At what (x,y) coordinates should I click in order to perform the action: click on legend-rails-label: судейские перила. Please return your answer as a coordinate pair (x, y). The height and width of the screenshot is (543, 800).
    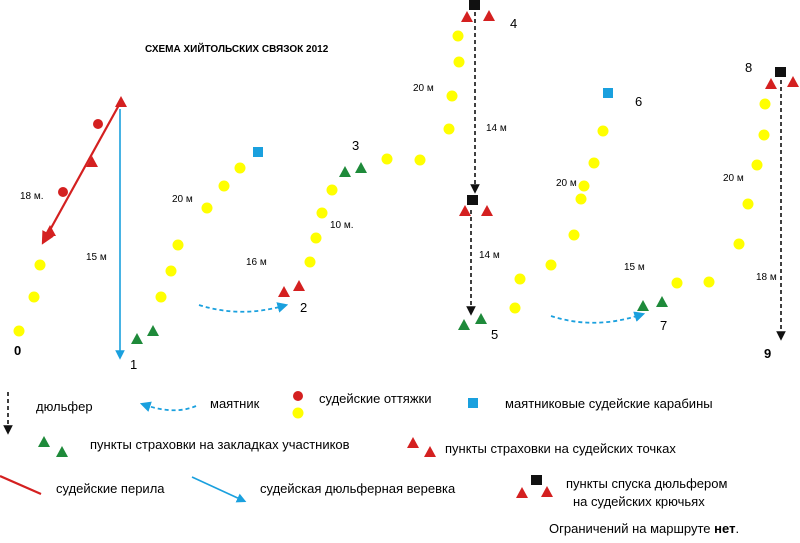
    Looking at the image, I should click on (110, 488).